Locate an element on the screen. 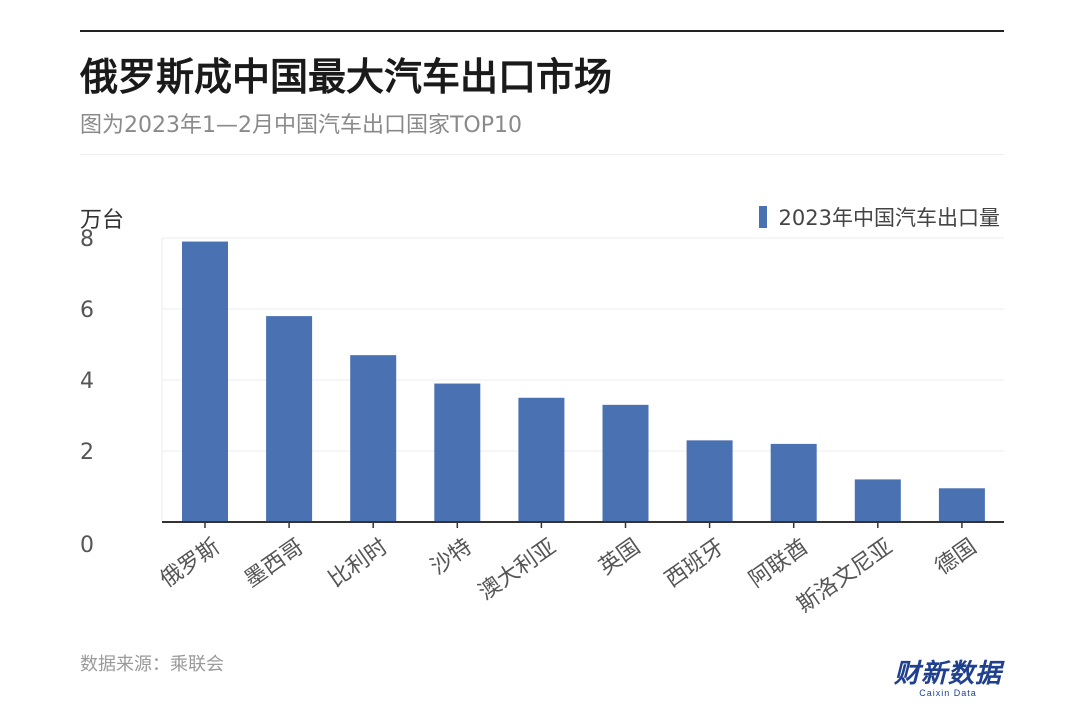  x-category-label: 墨西哥 is located at coordinates (274, 563).